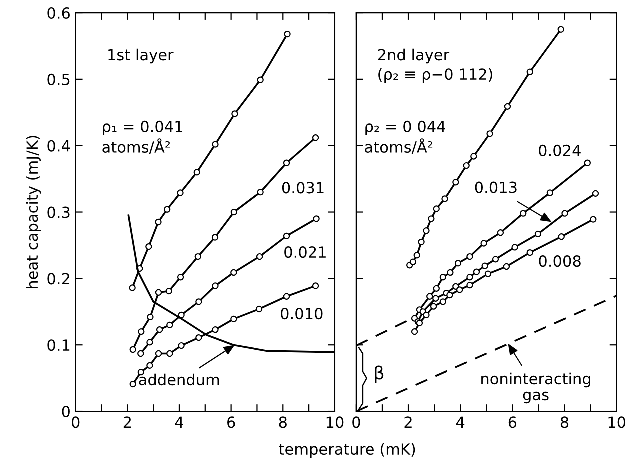  I want to click on series-label: 0.021, so click(305, 252).